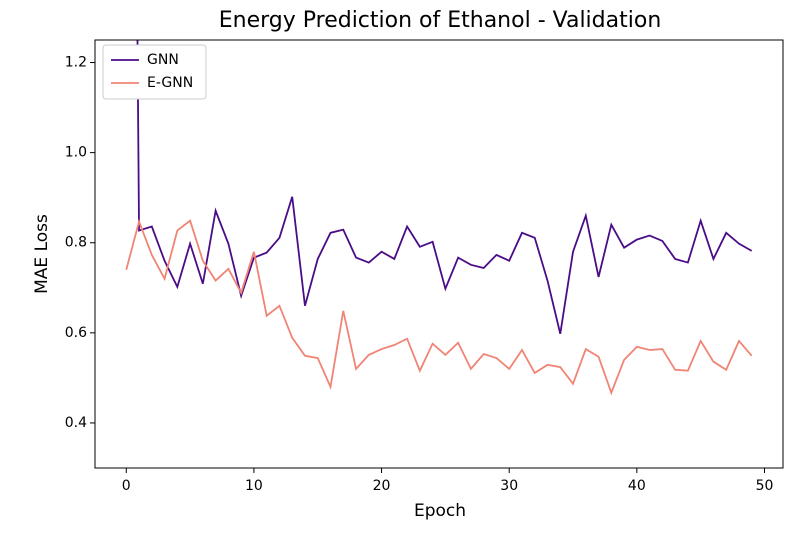 This screenshot has width=800, height=537. I want to click on y-axis-label: MAE Loss, so click(42, 254).